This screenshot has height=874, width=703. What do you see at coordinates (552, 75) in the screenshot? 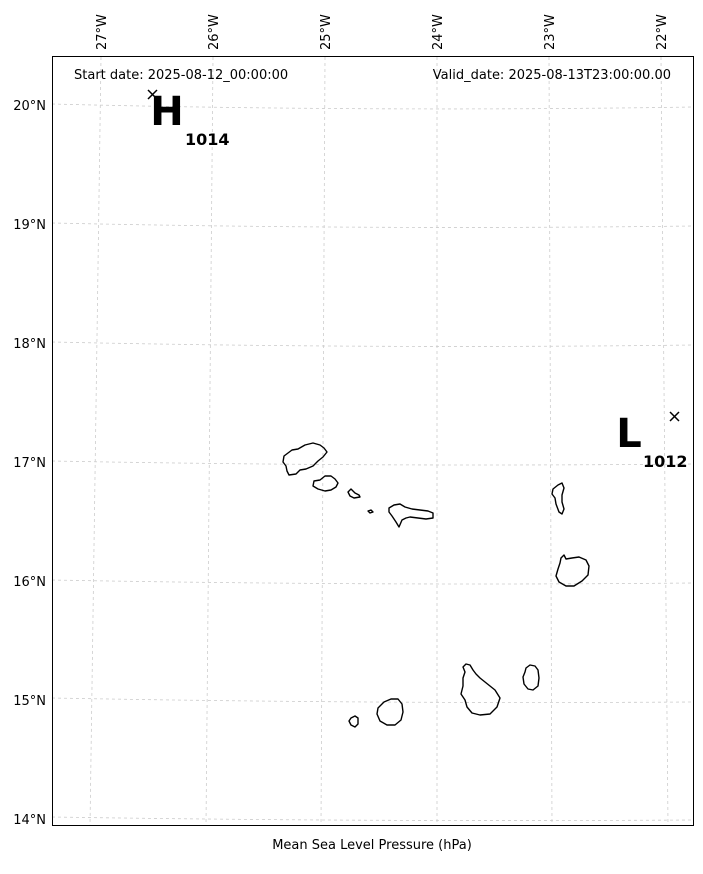
I see `valid-date-text: Valid_date: 2025-08-13T23:00:00.00` at bounding box center [552, 75].